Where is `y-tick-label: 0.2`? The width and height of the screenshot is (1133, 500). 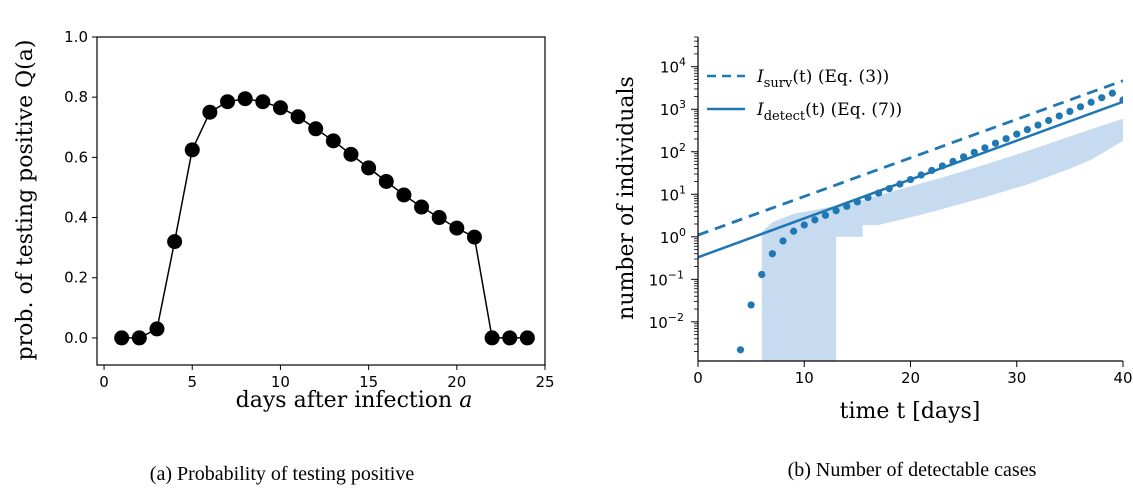
y-tick-label: 0.2 is located at coordinates (76, 278).